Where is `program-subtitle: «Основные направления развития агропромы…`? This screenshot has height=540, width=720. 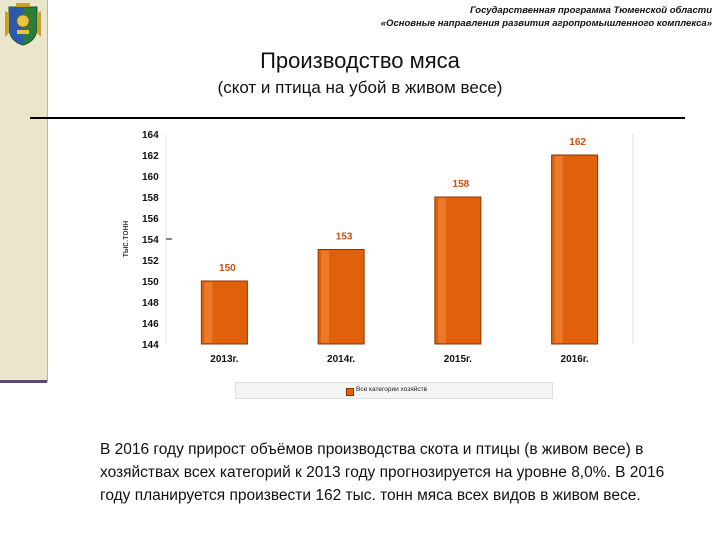
program-subtitle: «Основные направления развития агропромы… is located at coordinates (546, 23).